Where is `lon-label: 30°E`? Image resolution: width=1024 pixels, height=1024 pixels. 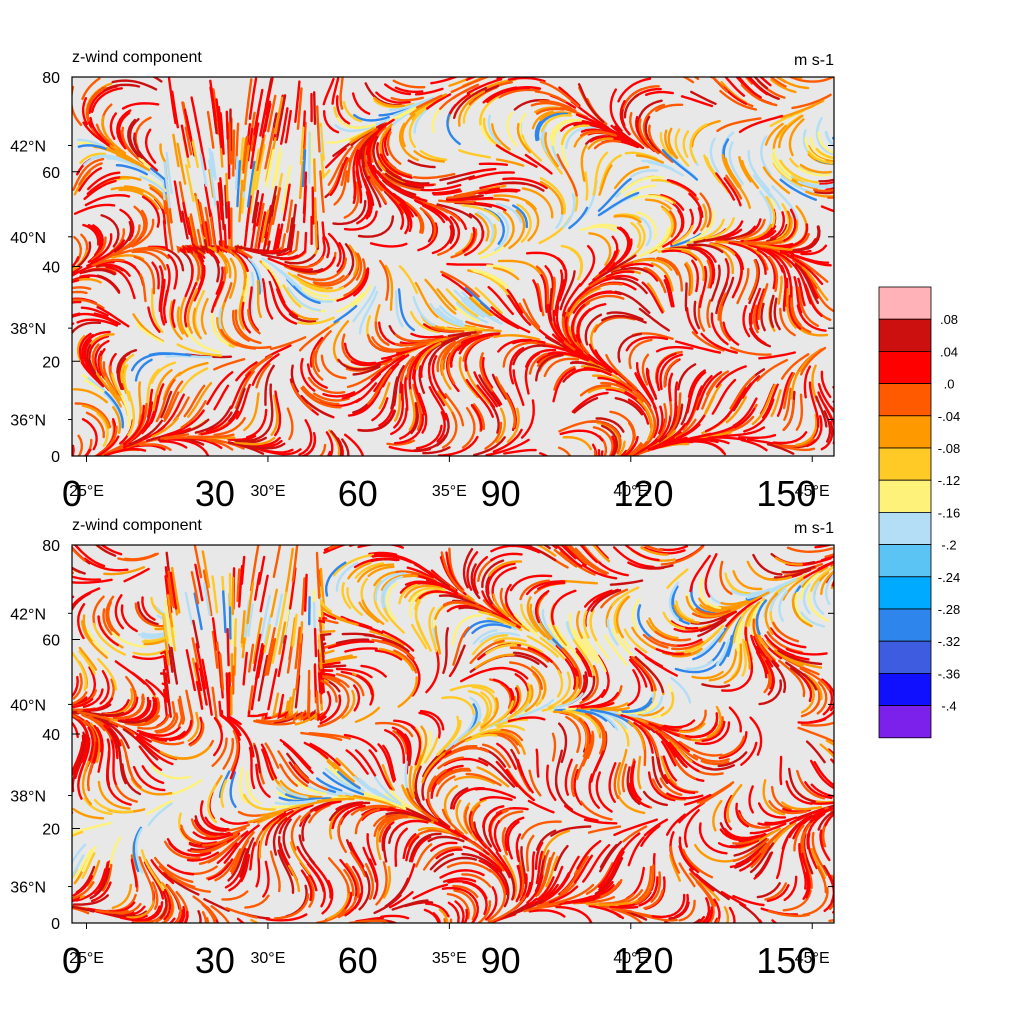 lon-label: 30°E is located at coordinates (268, 491).